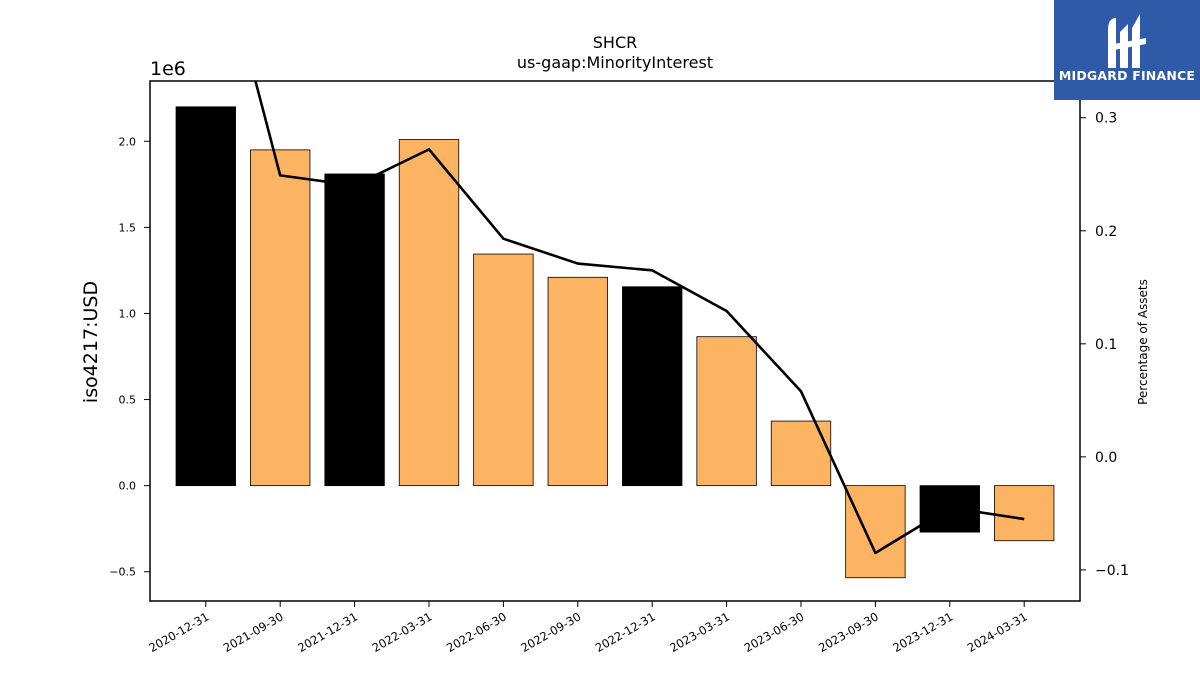  Describe the element at coordinates (178, 632) in the screenshot. I see `x-tick-label: 2020-12-31` at that location.